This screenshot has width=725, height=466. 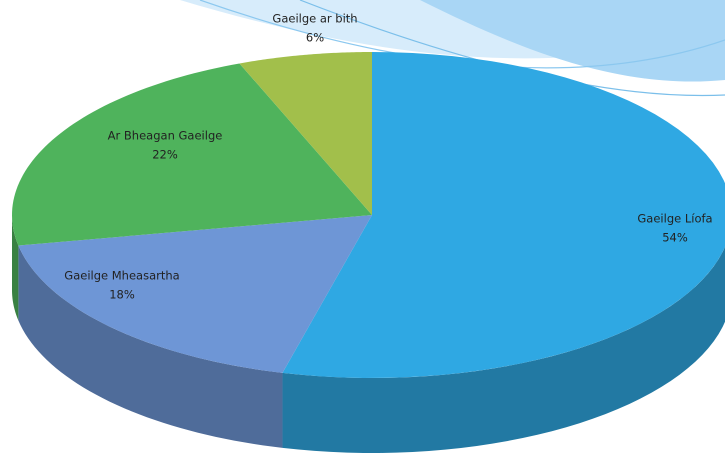 I want to click on slice-value-label: 22%, so click(x=165, y=155).